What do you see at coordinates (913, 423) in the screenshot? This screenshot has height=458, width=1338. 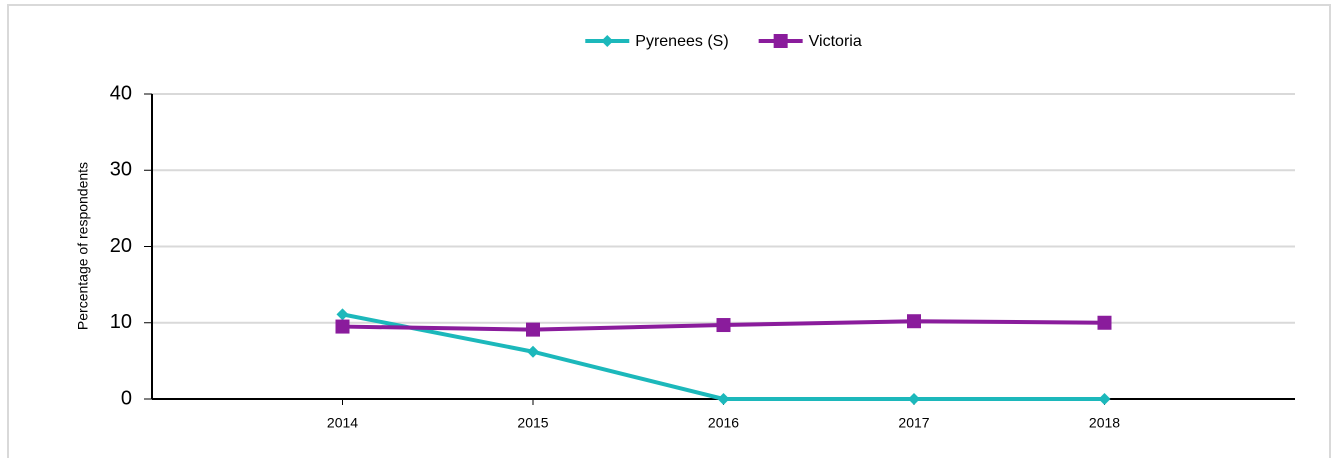 I see `x-tick-label: 2017` at bounding box center [913, 423].